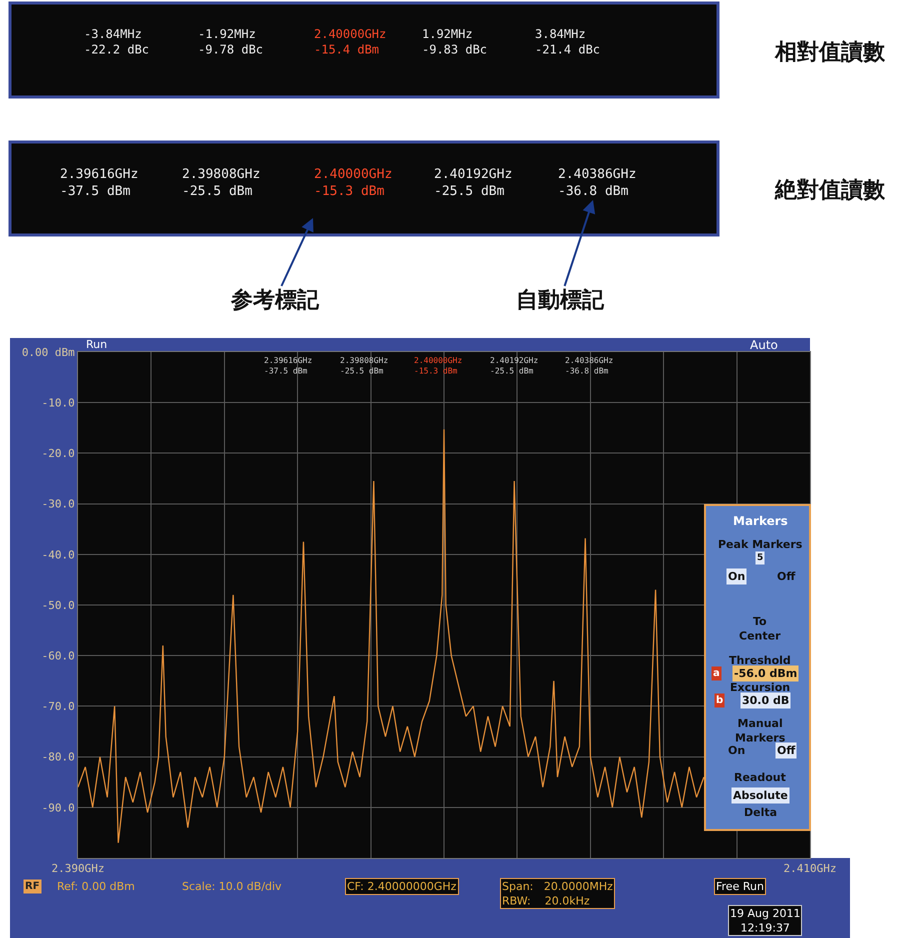 This screenshot has width=910, height=938. I want to click on annotation: Delta, so click(761, 812).